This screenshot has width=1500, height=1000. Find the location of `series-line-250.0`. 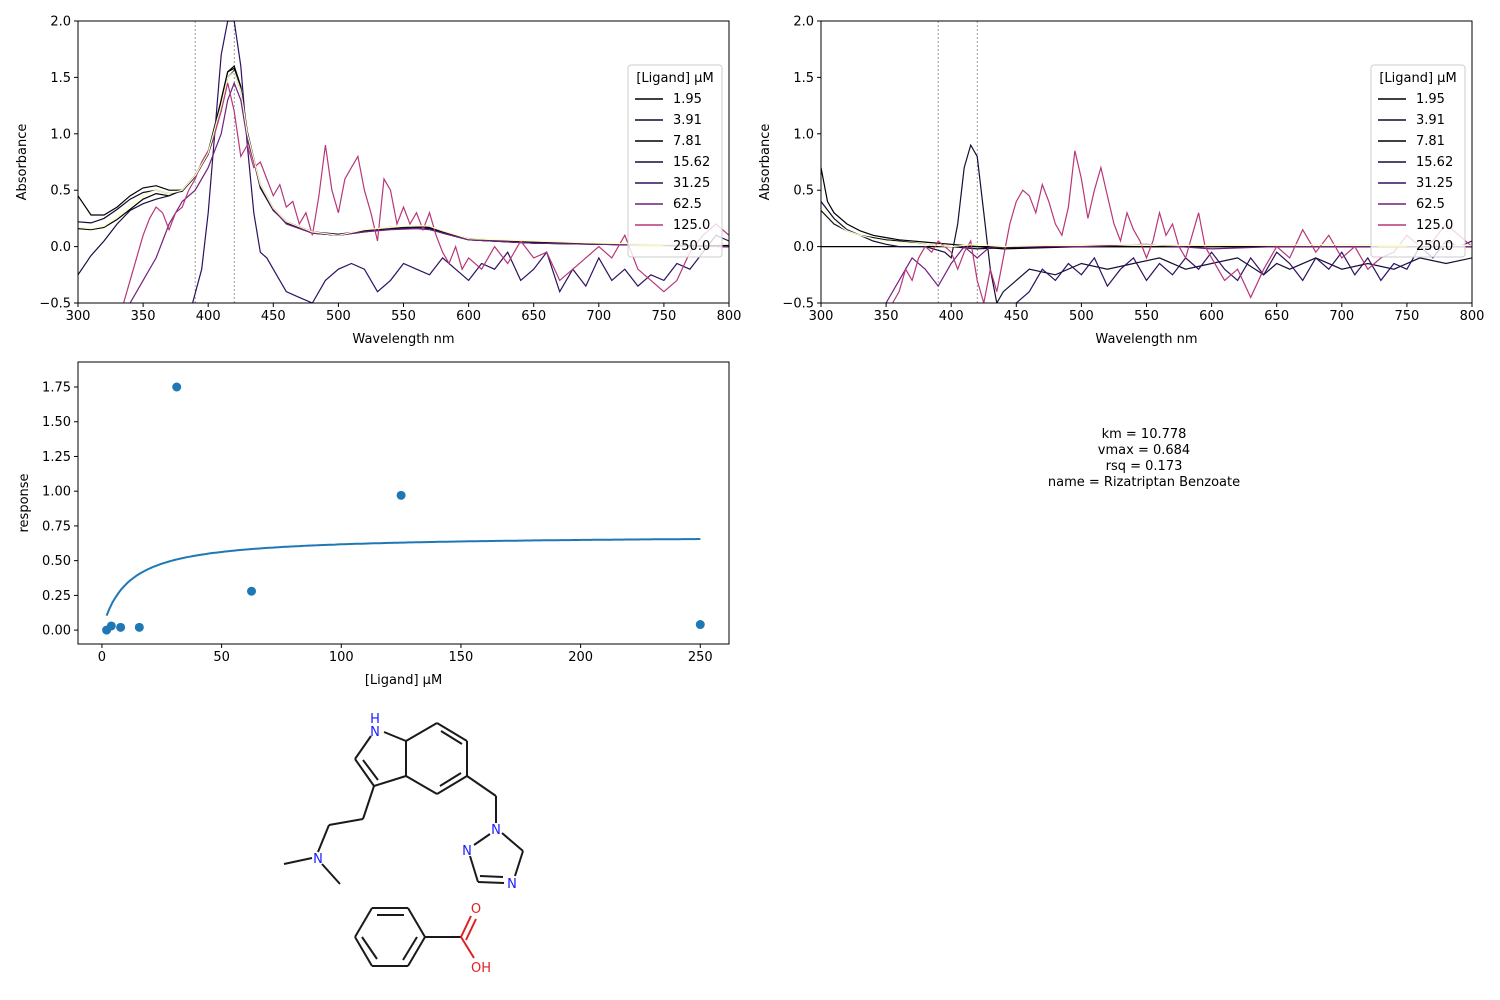

series-line-250.0 is located at coordinates (403, 157).